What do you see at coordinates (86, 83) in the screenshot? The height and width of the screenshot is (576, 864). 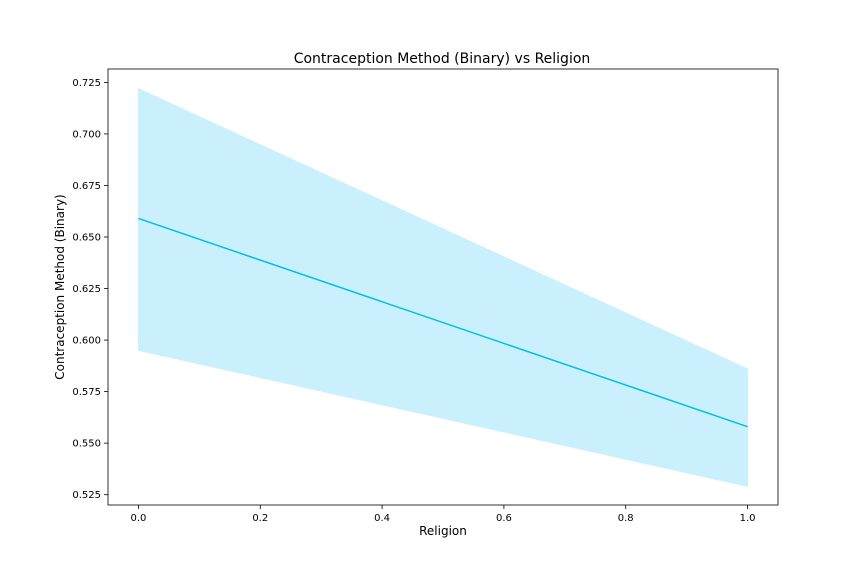 I see `y-tick-label: 0.725` at bounding box center [86, 83].